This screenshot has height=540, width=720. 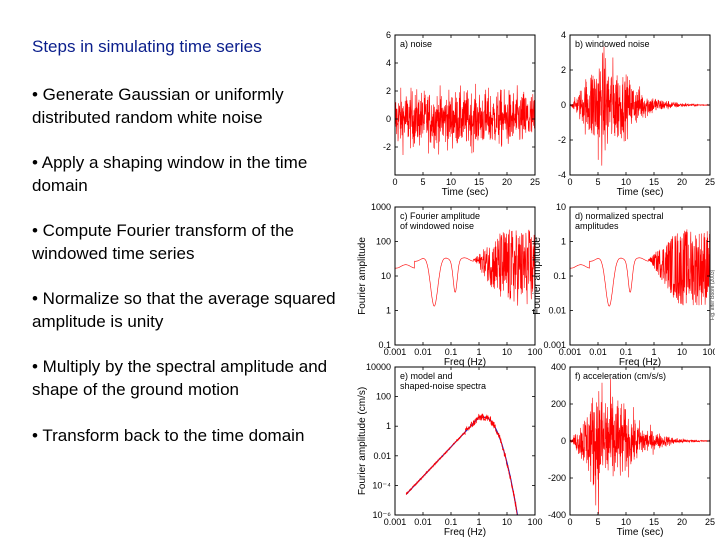 What do you see at coordinates (422, 182) in the screenshot?
I see `panel-a-xtick-label: 5` at bounding box center [422, 182].